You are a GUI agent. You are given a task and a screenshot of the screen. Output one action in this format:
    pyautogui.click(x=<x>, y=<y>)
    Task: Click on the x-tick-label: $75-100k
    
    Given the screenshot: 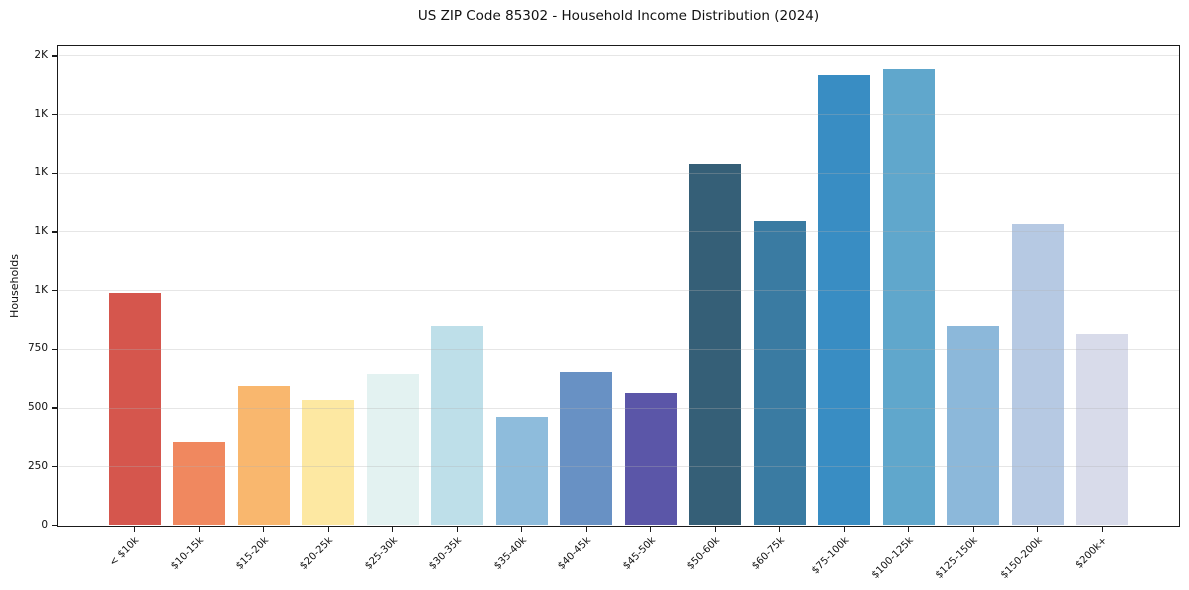 What is the action you would take?
    pyautogui.click(x=830, y=556)
    